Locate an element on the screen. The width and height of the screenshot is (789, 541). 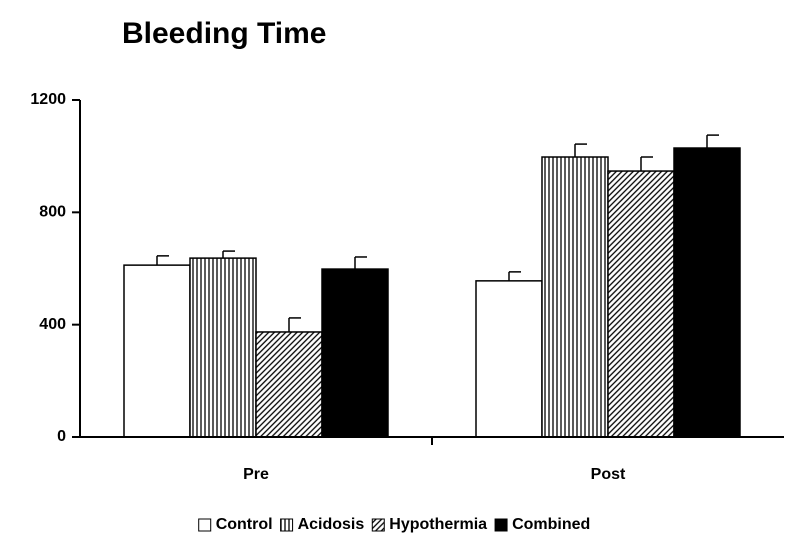
x-tick-label: Post is located at coordinates (608, 474).